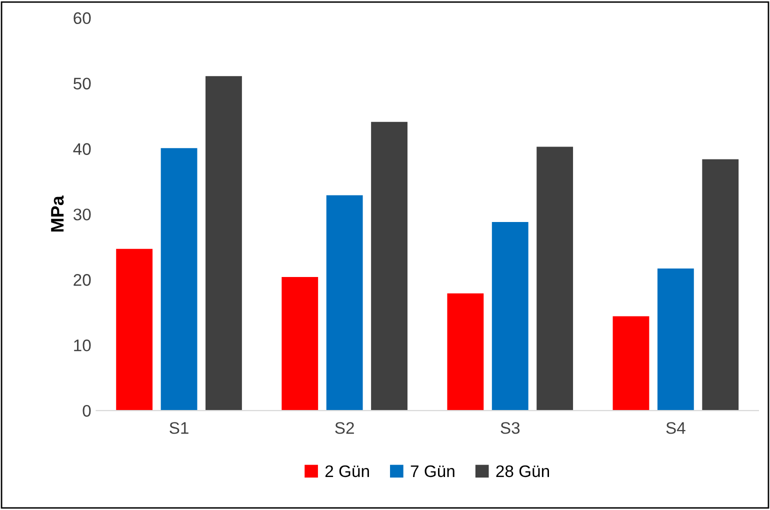  What do you see at coordinates (179, 428) in the screenshot?
I see `x-tick-label: S1` at bounding box center [179, 428].